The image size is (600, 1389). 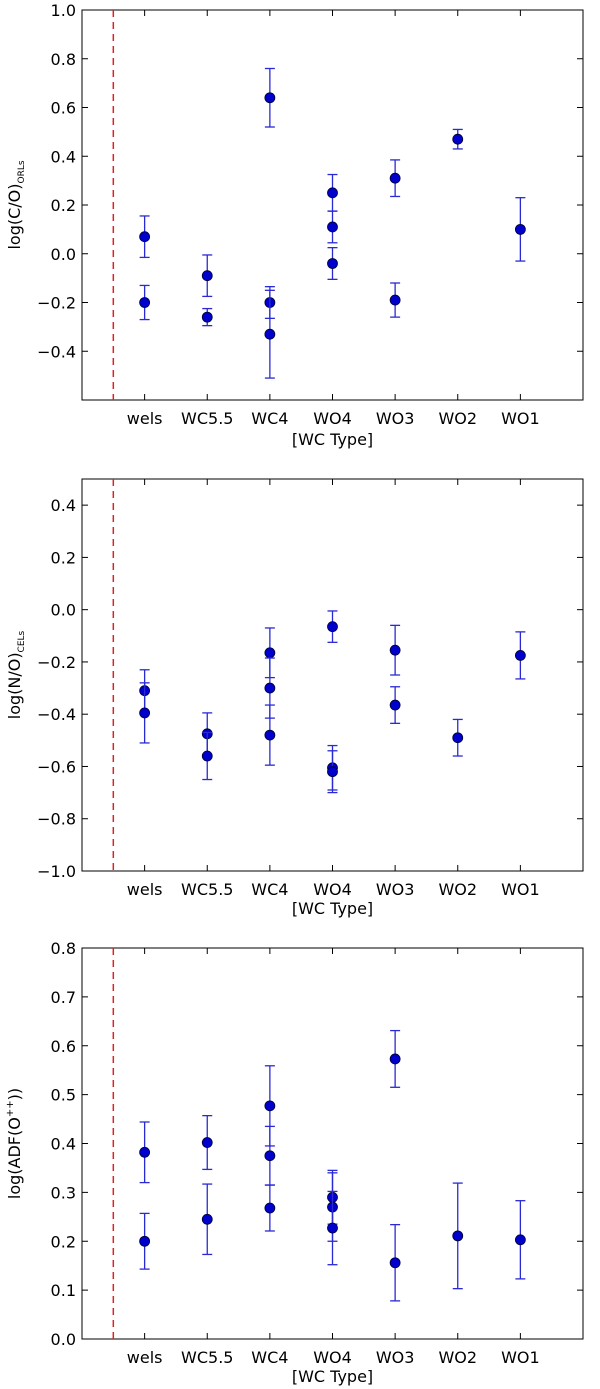 I want to click on co-ytick-label: 1.0, so click(x=63, y=10).